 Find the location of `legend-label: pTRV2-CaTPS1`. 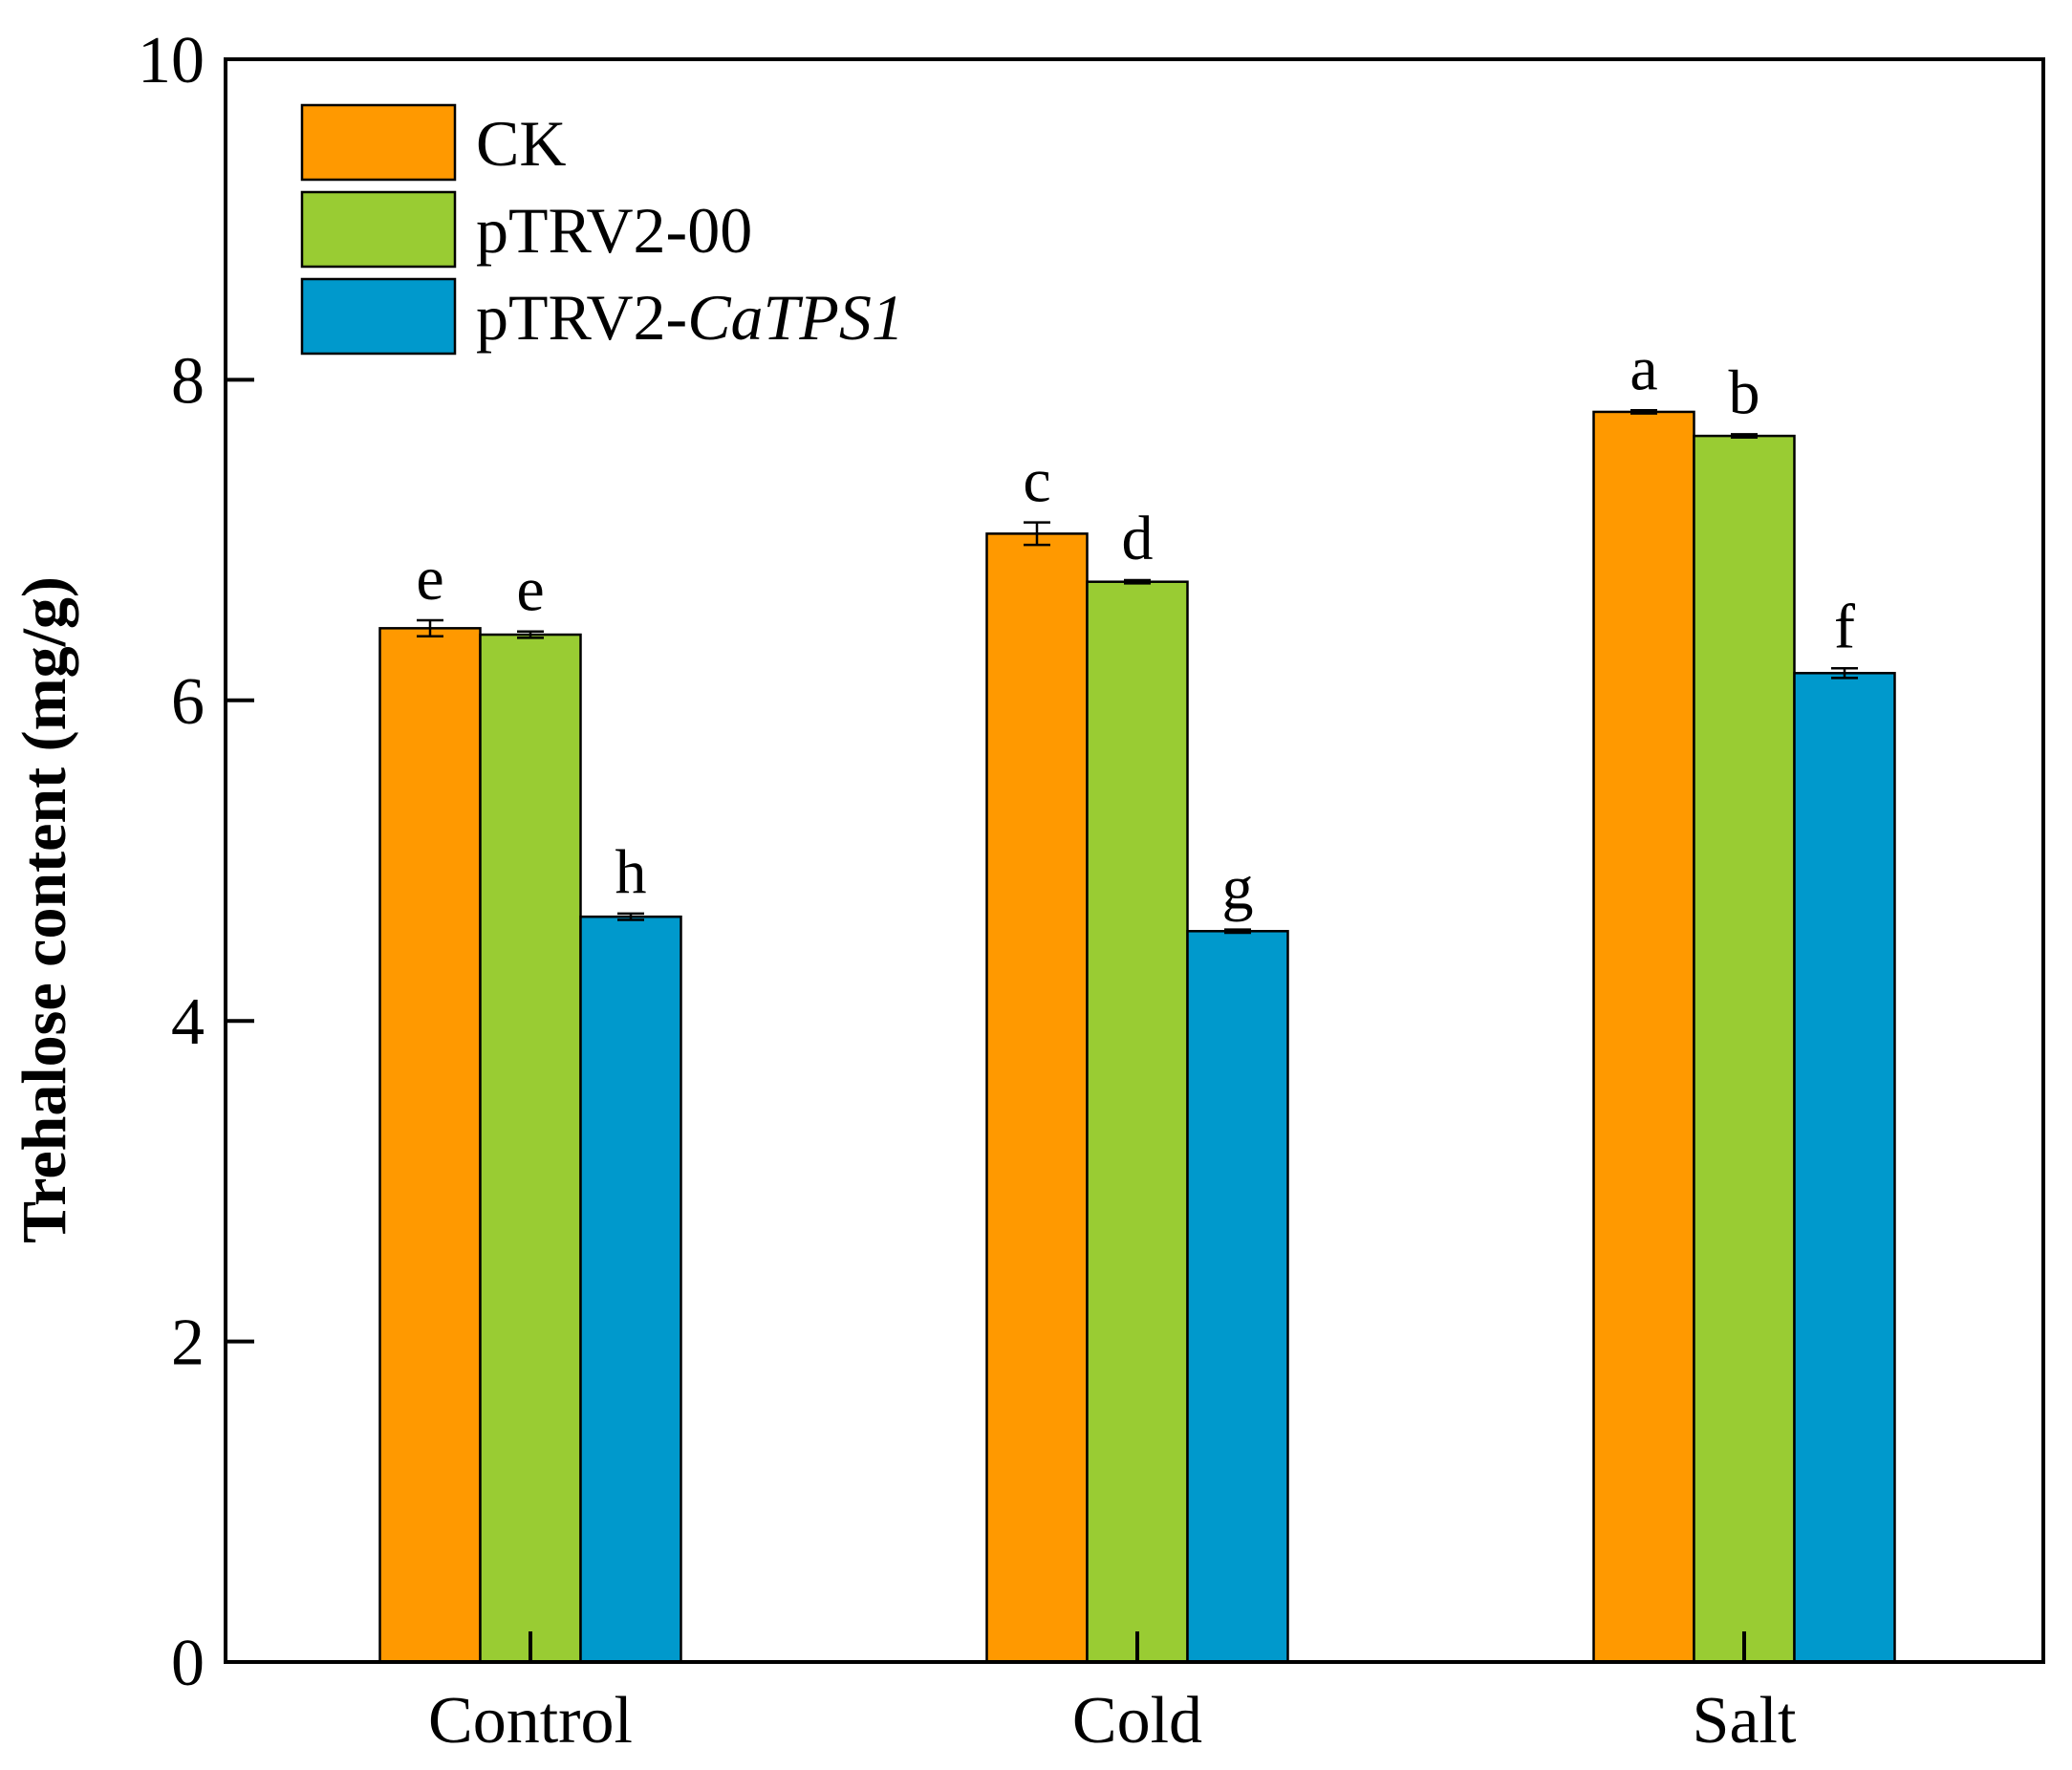

legend-label: pTRV2-CaTPS1 is located at coordinates (690, 318).